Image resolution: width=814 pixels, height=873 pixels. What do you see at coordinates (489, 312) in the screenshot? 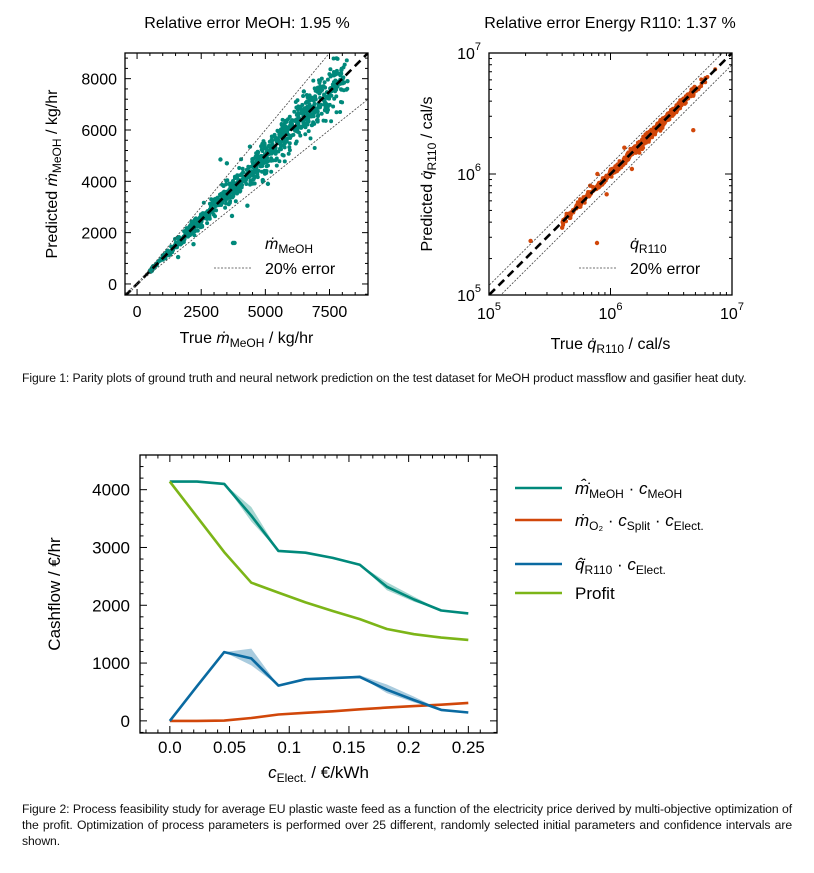
I see `x-tick-label: 10⁵` at bounding box center [489, 312].